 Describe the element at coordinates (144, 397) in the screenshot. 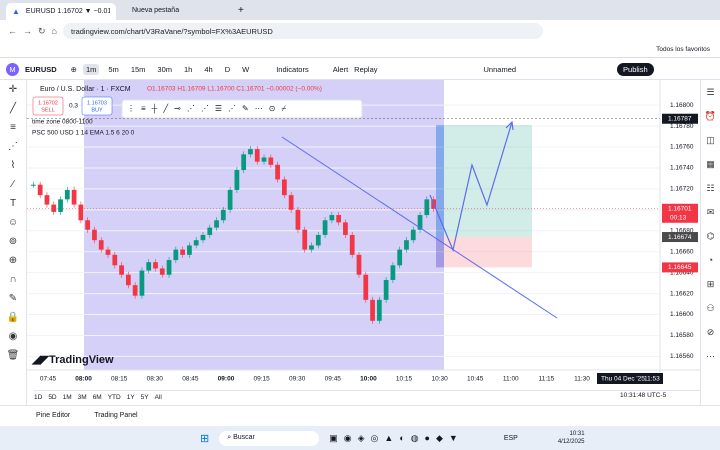

I see `range: 5Y` at that location.